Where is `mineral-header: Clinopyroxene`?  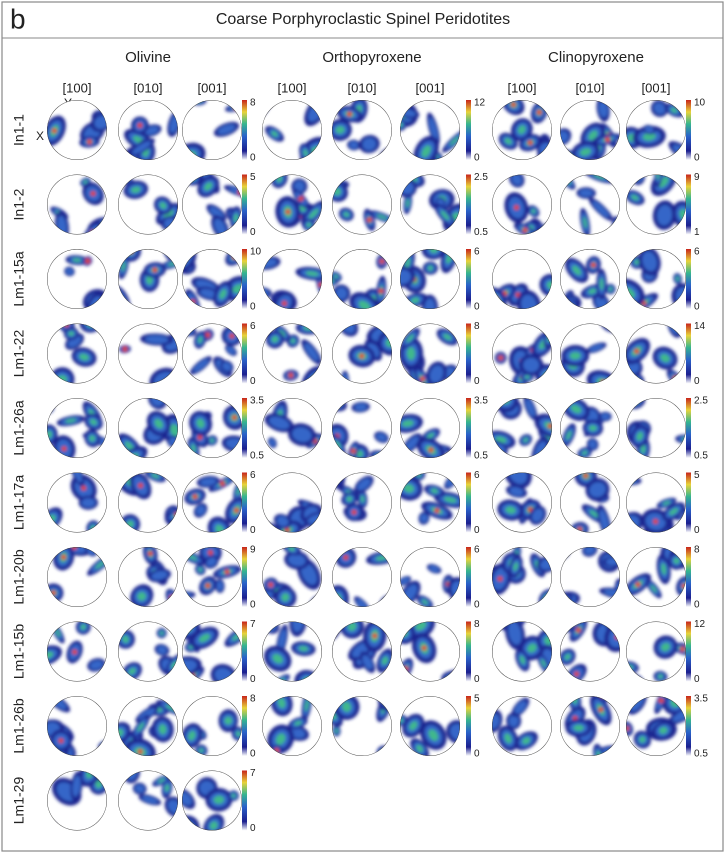 mineral-header: Clinopyroxene is located at coordinates (596, 57).